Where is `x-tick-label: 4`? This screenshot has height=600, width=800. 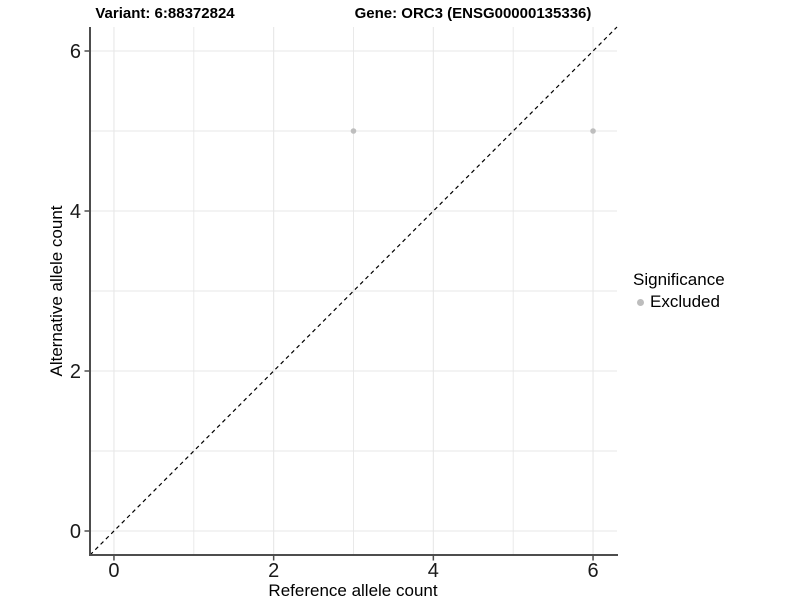
x-tick-label: 4 is located at coordinates (433, 571).